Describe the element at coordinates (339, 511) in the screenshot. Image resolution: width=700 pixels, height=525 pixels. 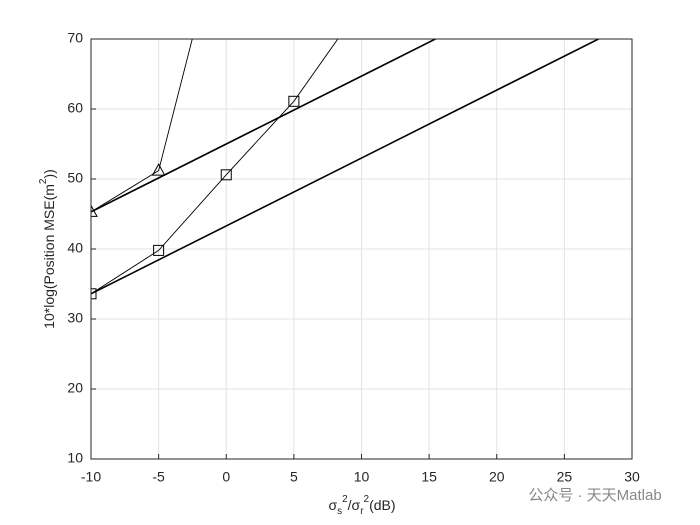
I see `xlabel-part: s` at that location.